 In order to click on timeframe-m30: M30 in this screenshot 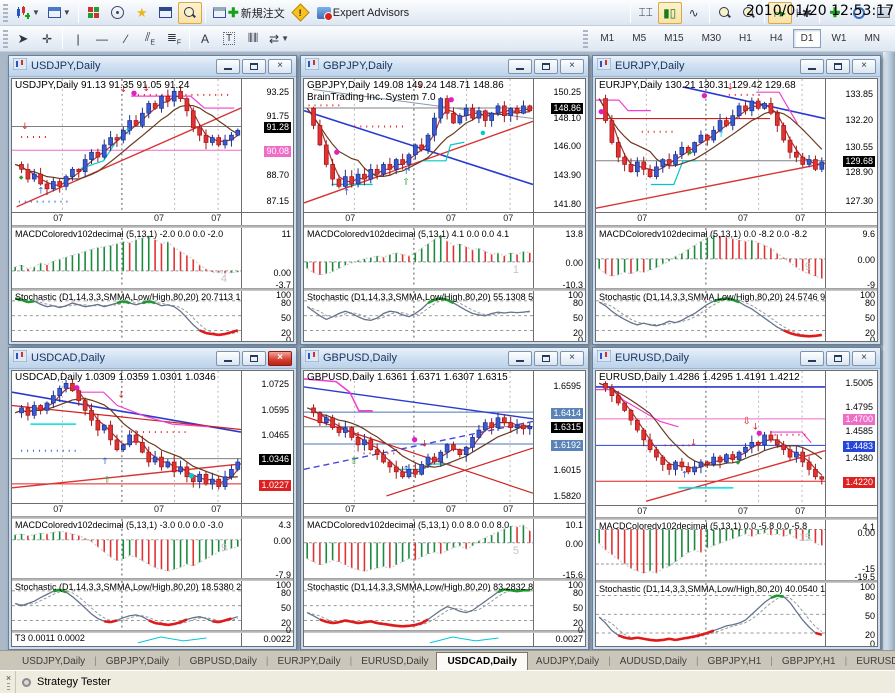, I will do `click(711, 38)`.